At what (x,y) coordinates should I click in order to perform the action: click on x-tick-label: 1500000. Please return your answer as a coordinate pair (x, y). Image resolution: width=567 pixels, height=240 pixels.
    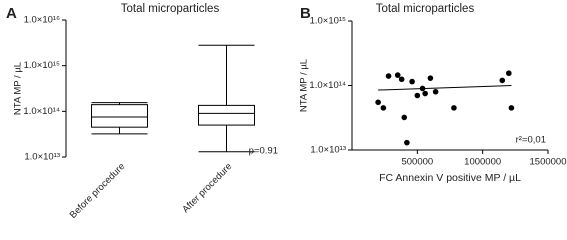
    Looking at the image, I should click on (548, 162).